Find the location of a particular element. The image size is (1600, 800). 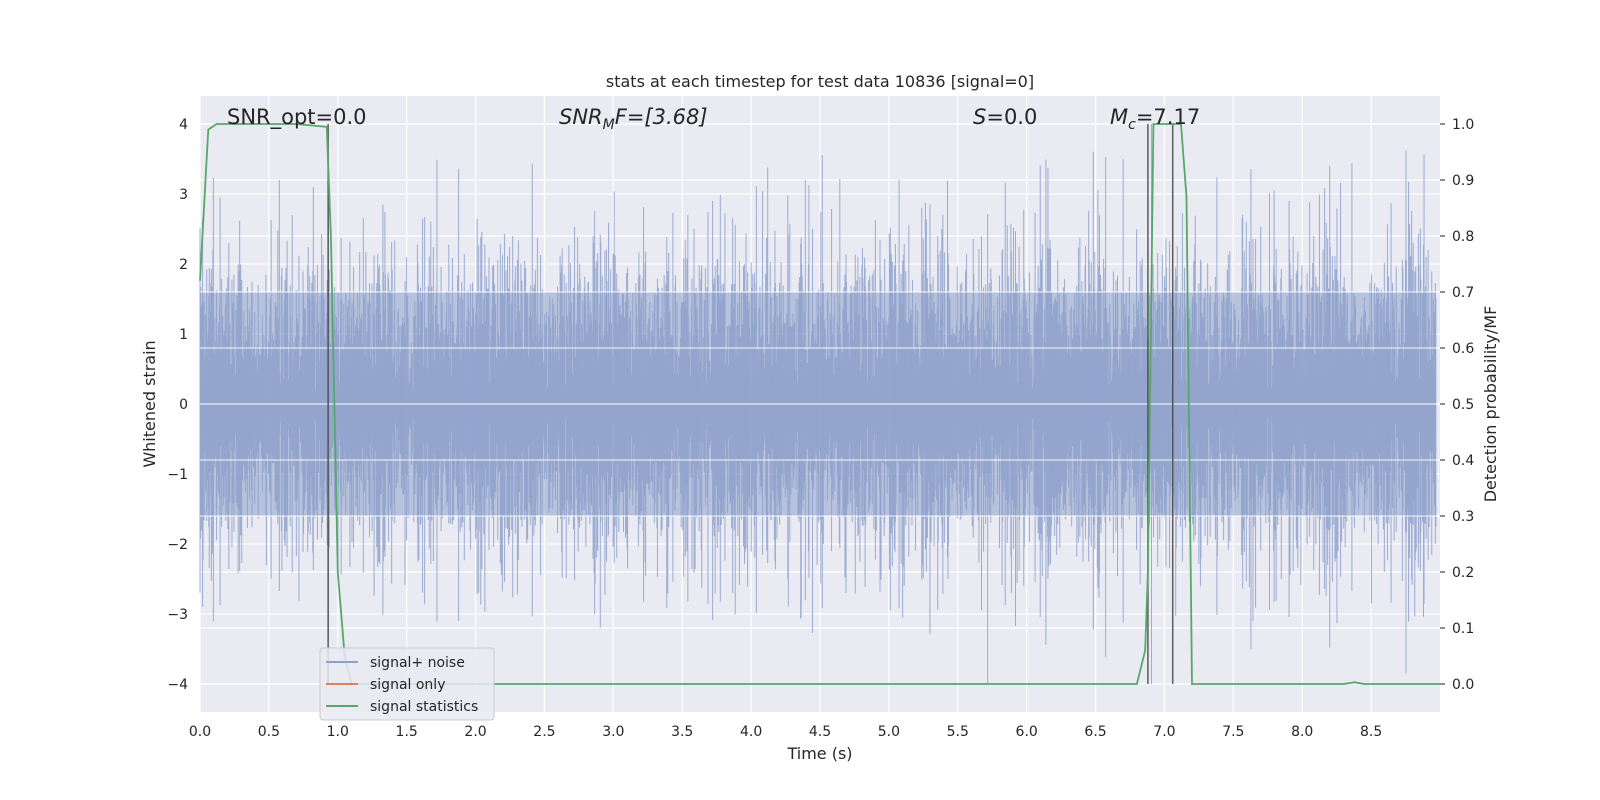

annotation-snr-opt: SNR_opt=0.0 is located at coordinates (297, 117).